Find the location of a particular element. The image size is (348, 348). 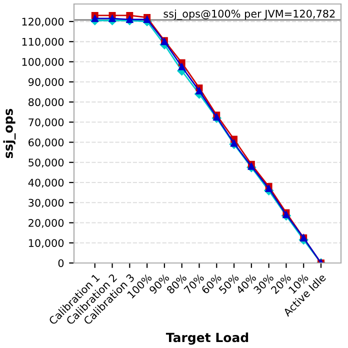

y-tick-label: 40,000 is located at coordinates (46, 183).